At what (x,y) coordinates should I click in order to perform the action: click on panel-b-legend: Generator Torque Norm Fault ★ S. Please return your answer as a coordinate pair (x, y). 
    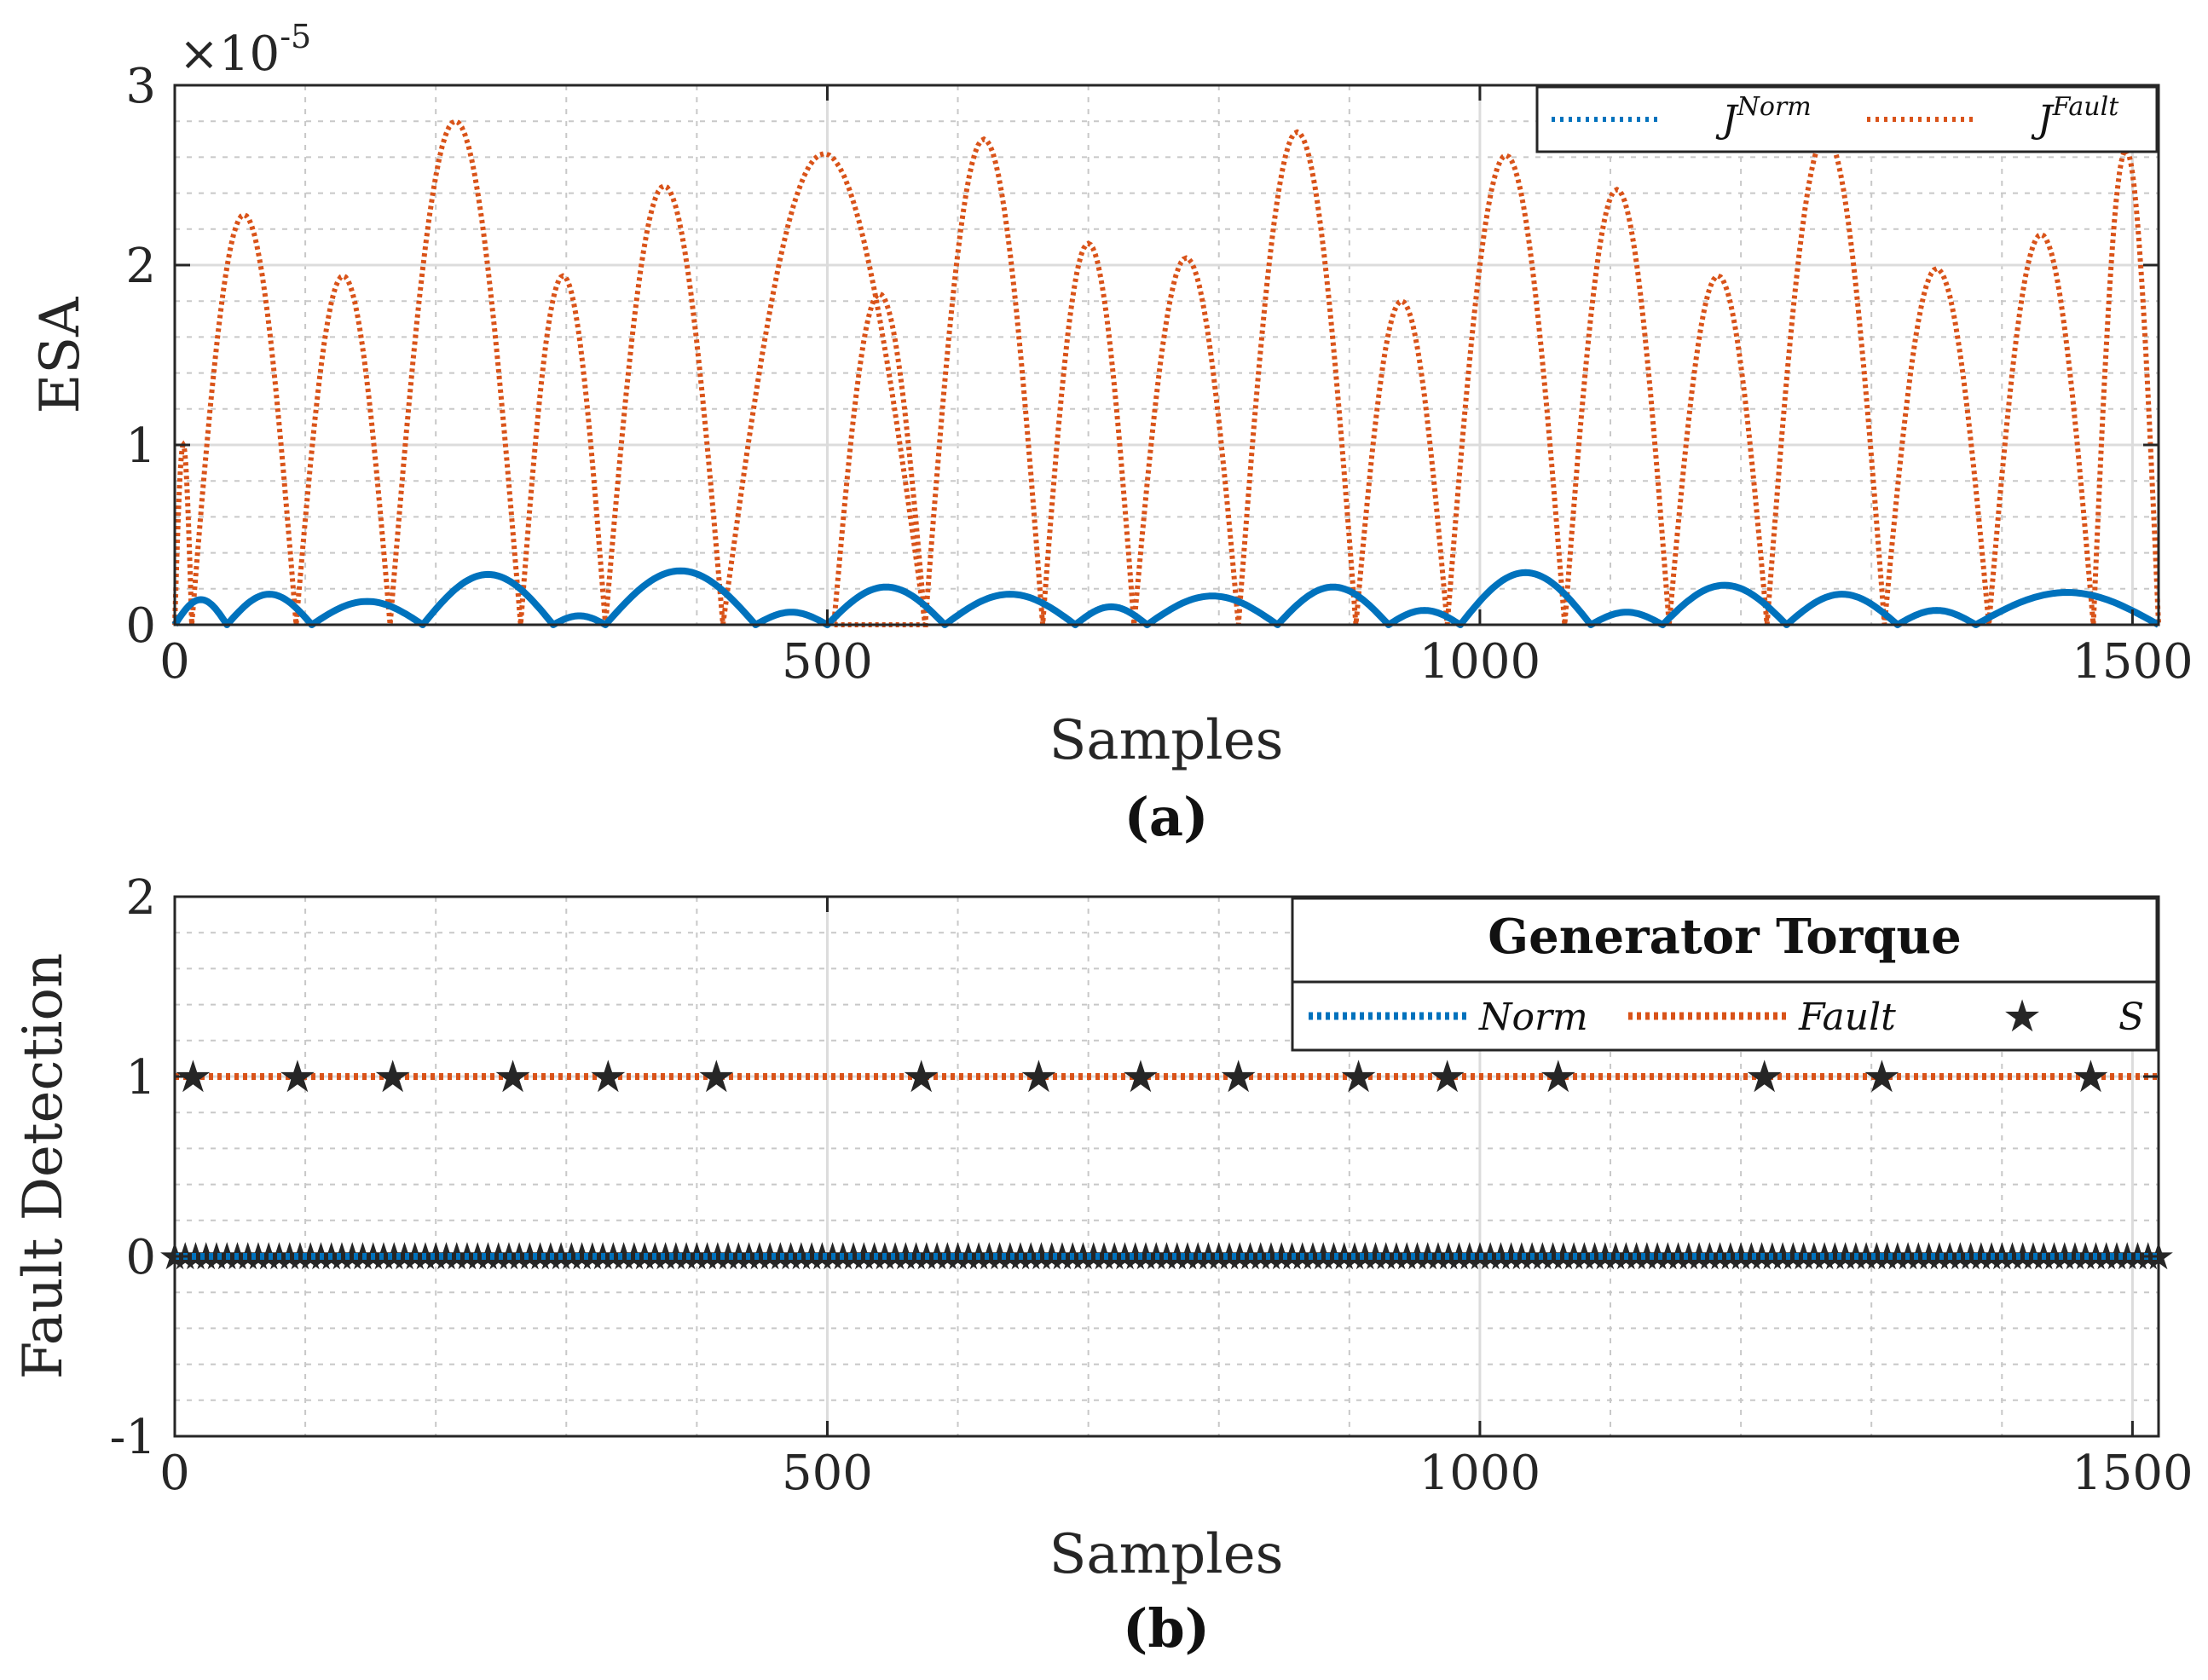
    Looking at the image, I should click on (1725, 974).